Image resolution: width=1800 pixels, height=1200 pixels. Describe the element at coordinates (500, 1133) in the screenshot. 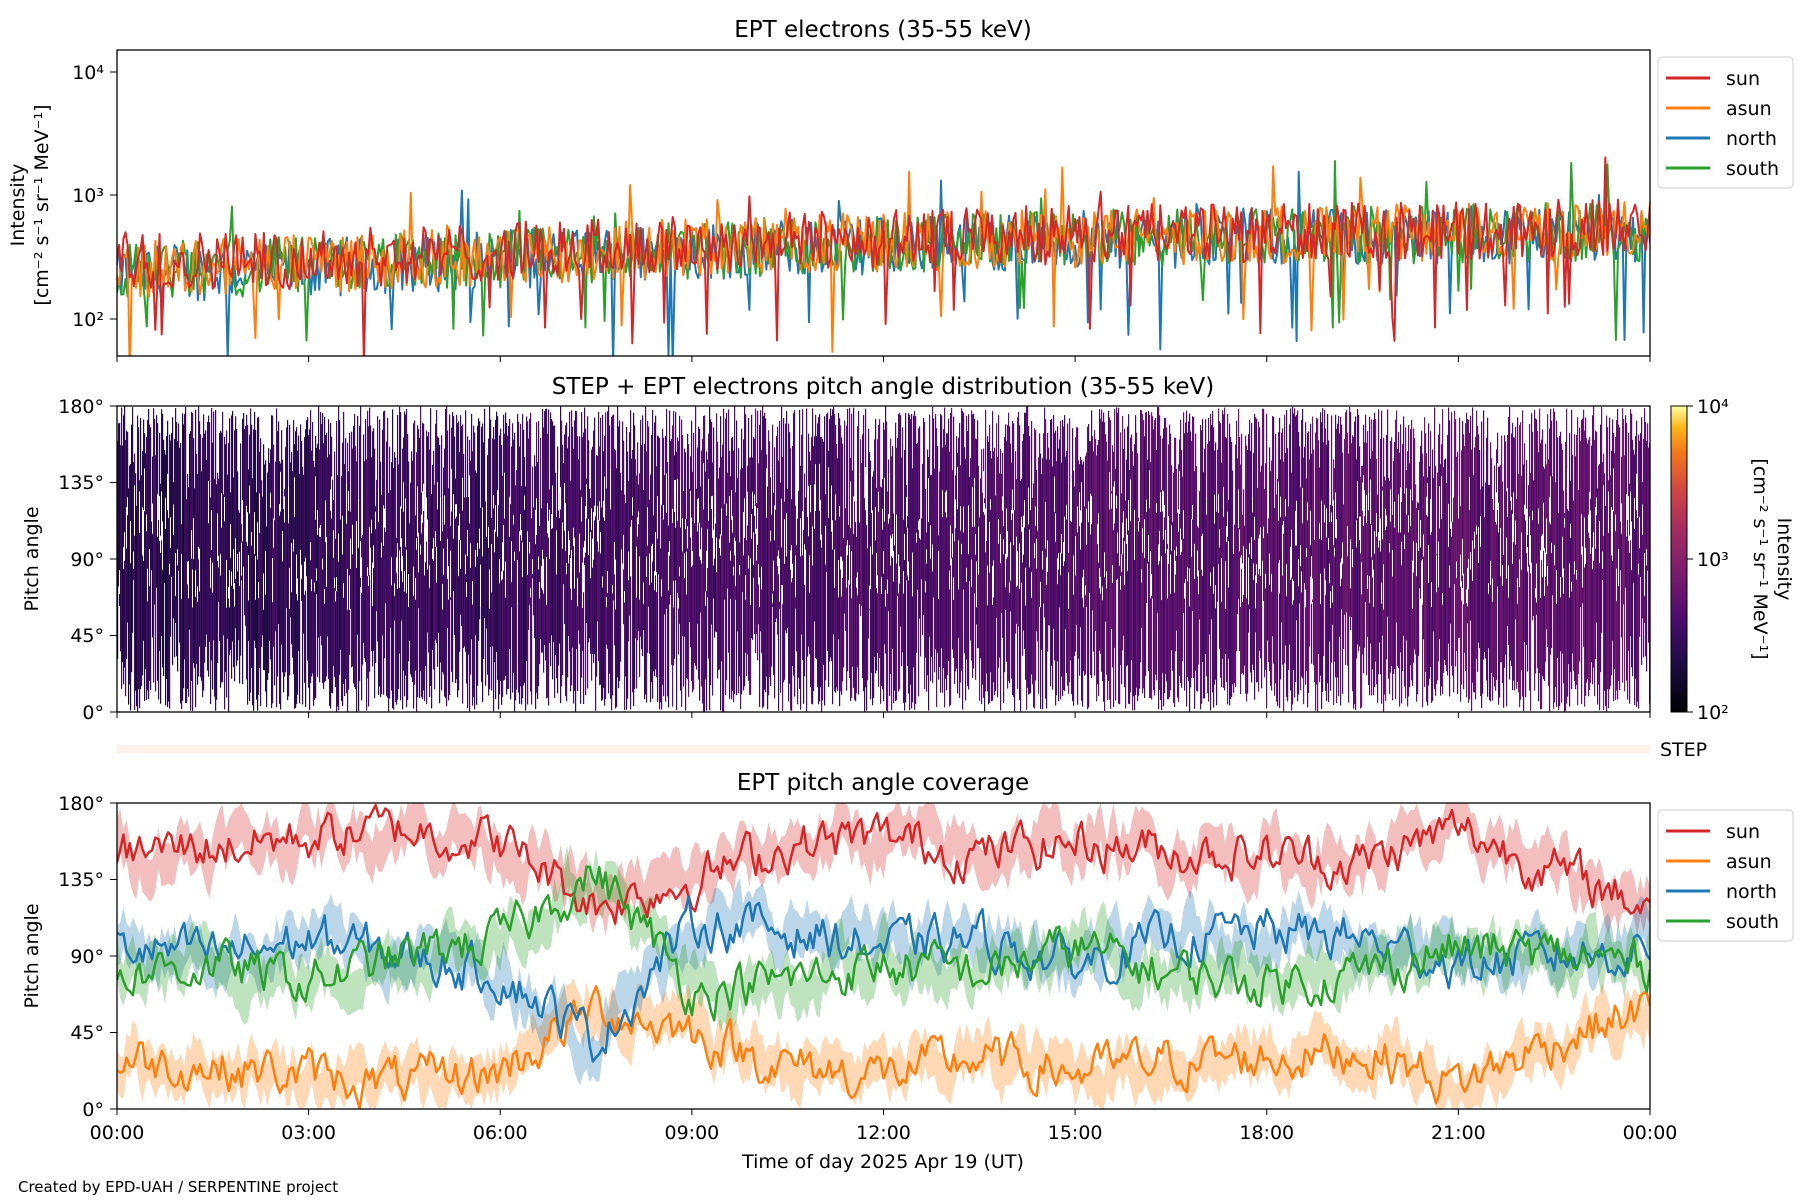

I see `x-tick-label: 06:00` at that location.